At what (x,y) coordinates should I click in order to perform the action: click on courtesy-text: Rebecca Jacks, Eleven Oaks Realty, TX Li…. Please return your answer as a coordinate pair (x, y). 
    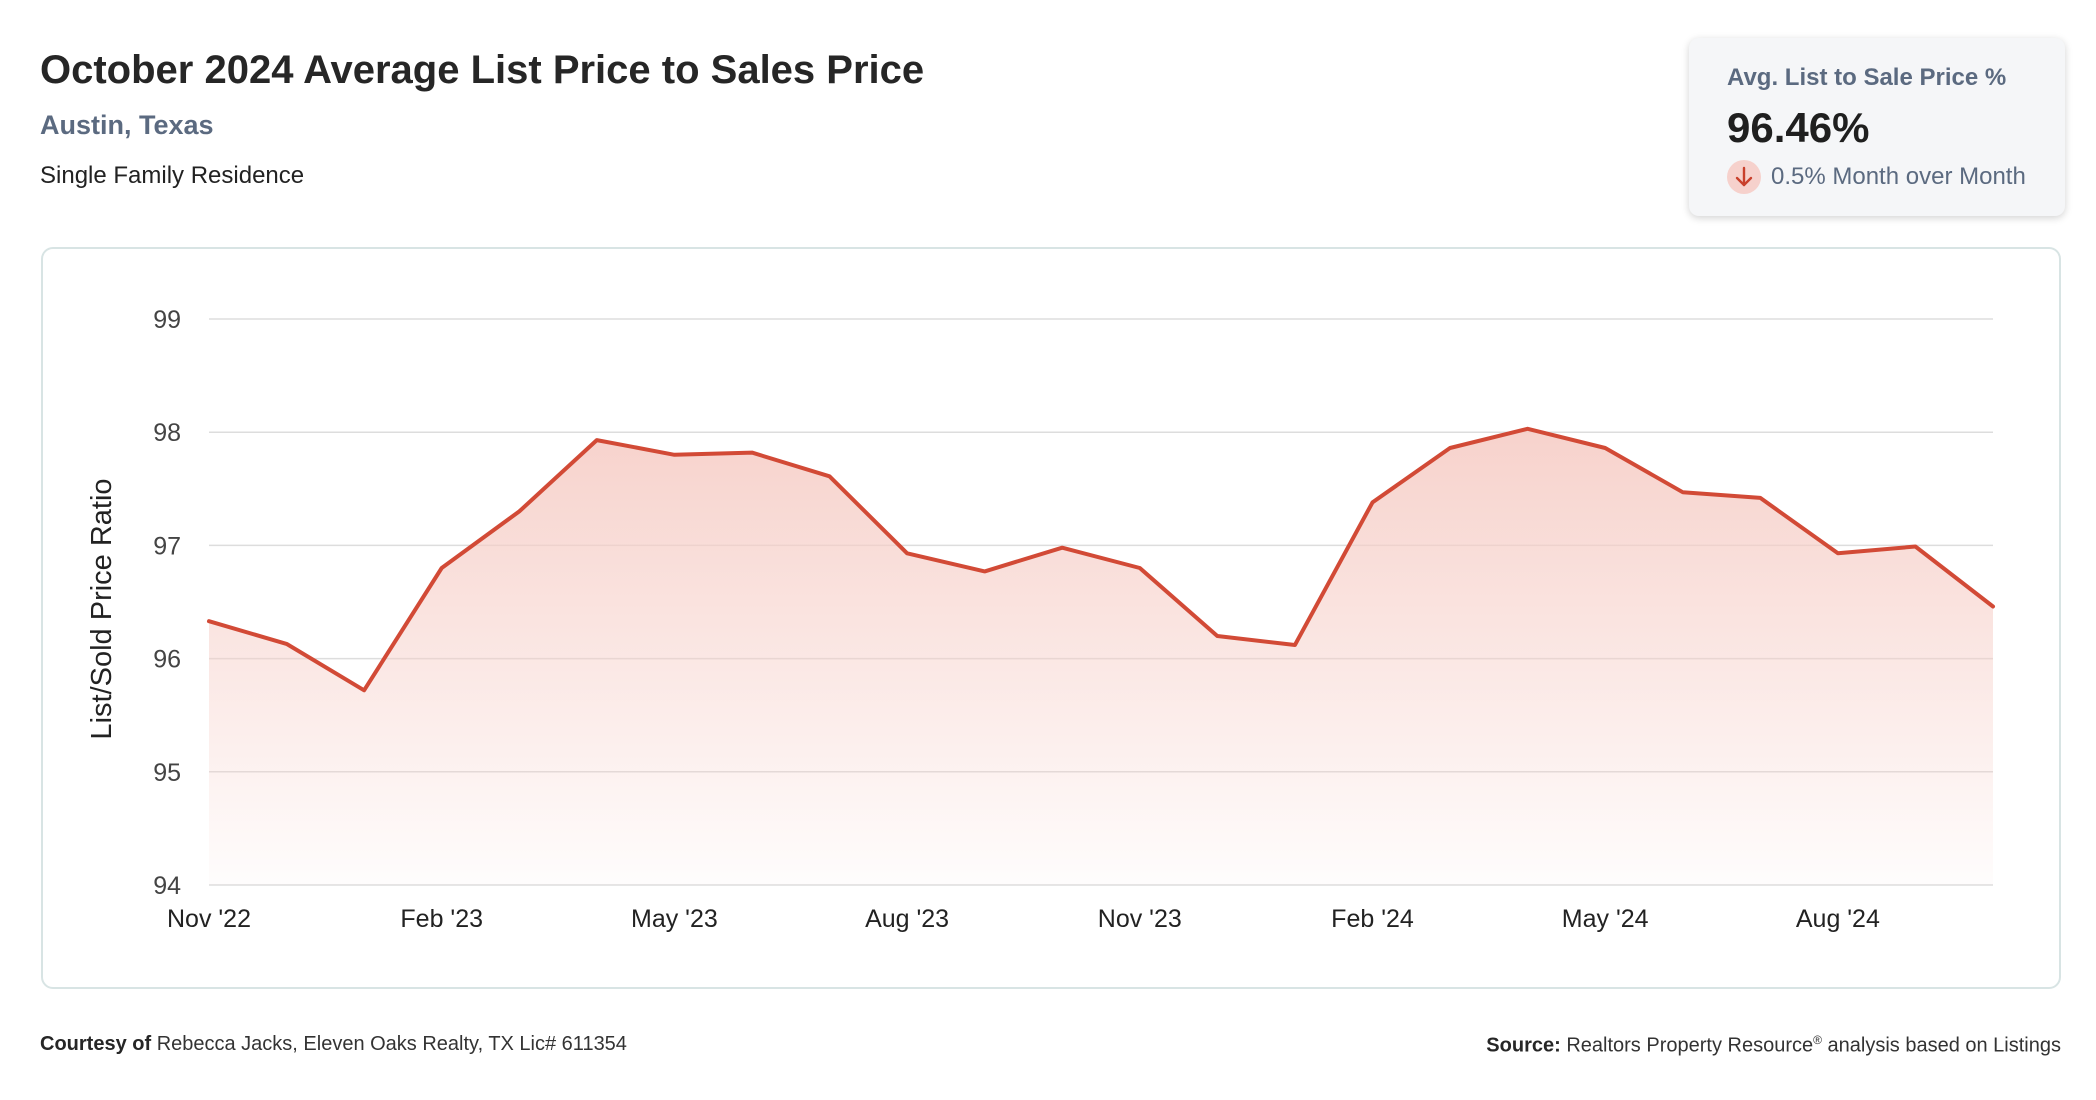
    Looking at the image, I should click on (391, 1044).